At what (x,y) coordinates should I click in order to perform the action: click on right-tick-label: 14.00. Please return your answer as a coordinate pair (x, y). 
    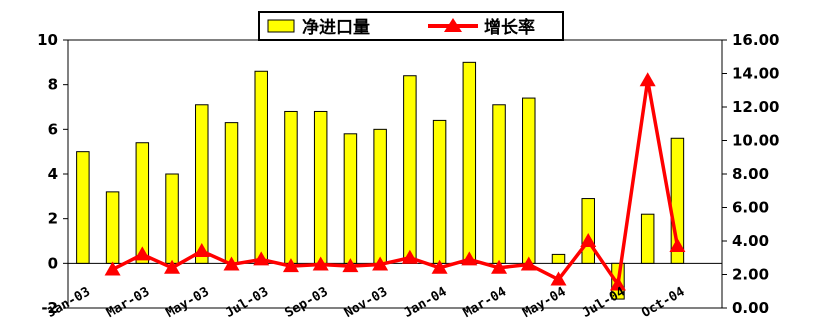
    Looking at the image, I should click on (755, 74).